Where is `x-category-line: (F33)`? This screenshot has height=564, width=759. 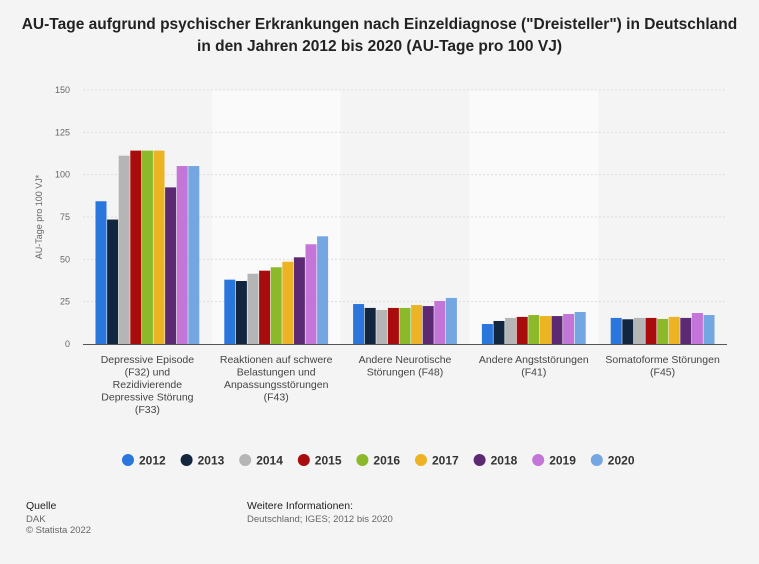 x-category-line: (F33) is located at coordinates (147, 410).